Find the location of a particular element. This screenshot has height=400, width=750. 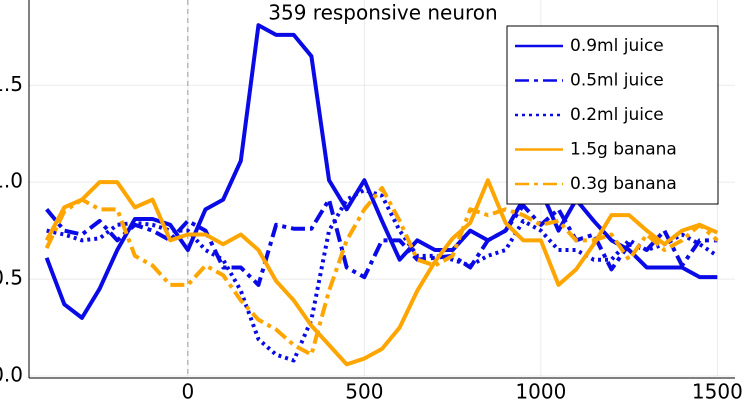

y-tick-label: 0.0 is located at coordinates (11, 375).